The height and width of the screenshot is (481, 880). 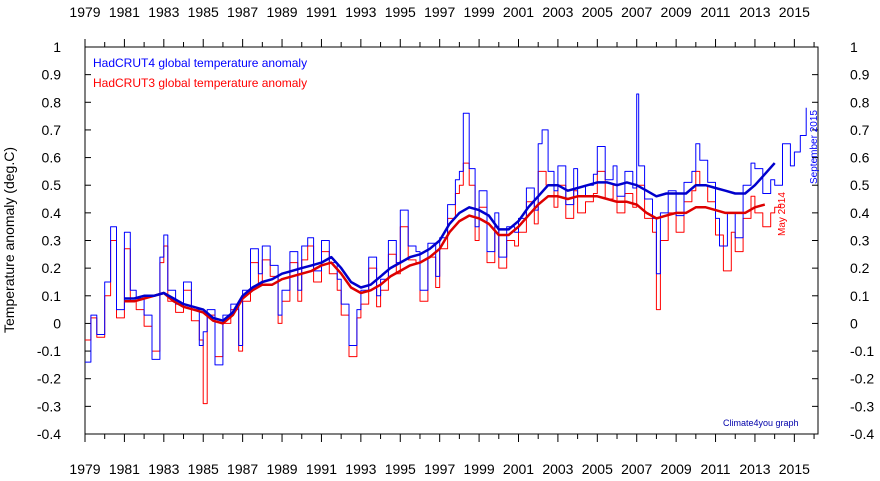 What do you see at coordinates (52, 102) in the screenshot?
I see `y-tick-label-left: 0.8` at bounding box center [52, 102].